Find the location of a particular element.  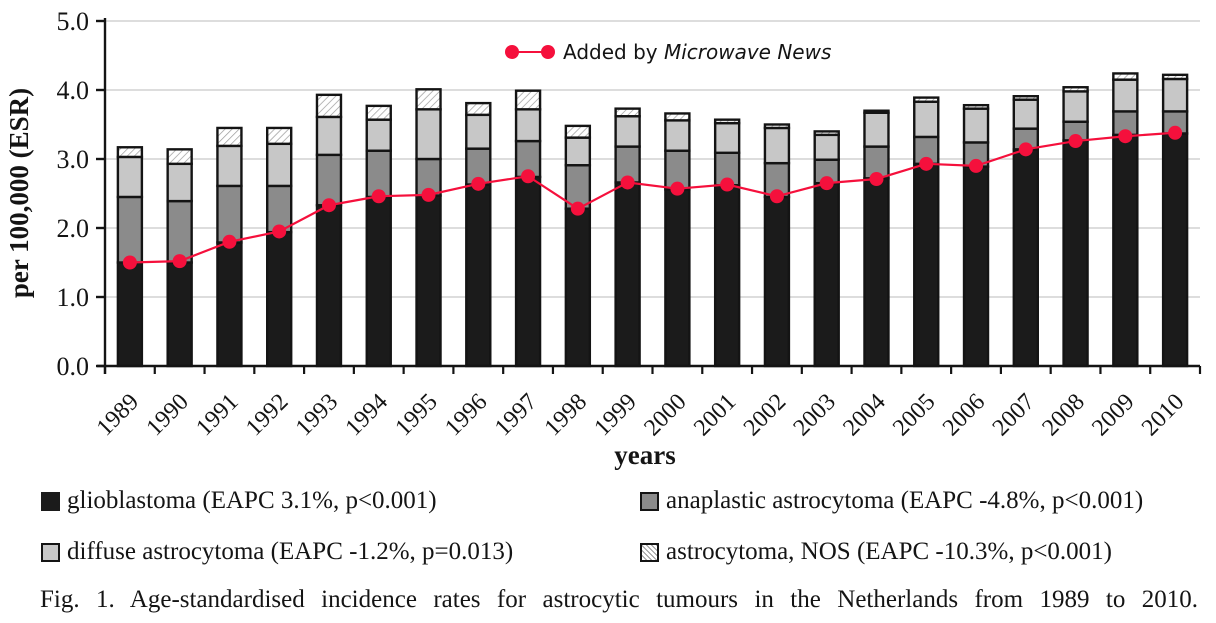

x-tick-label: 1997 is located at coordinates (516, 415).